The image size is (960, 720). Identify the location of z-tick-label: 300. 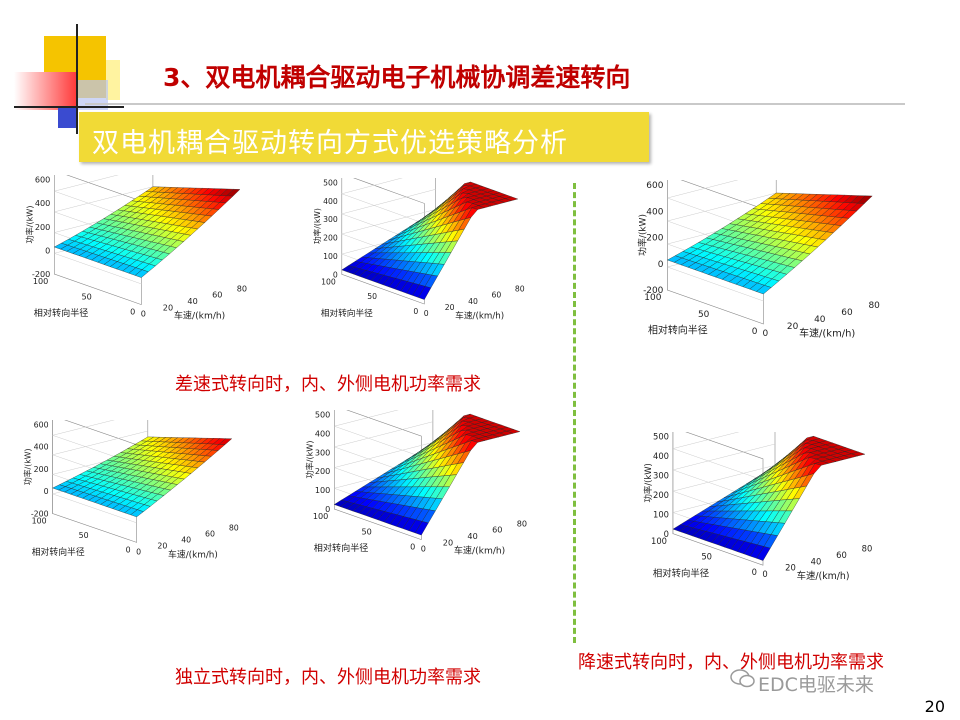
(330, 219).